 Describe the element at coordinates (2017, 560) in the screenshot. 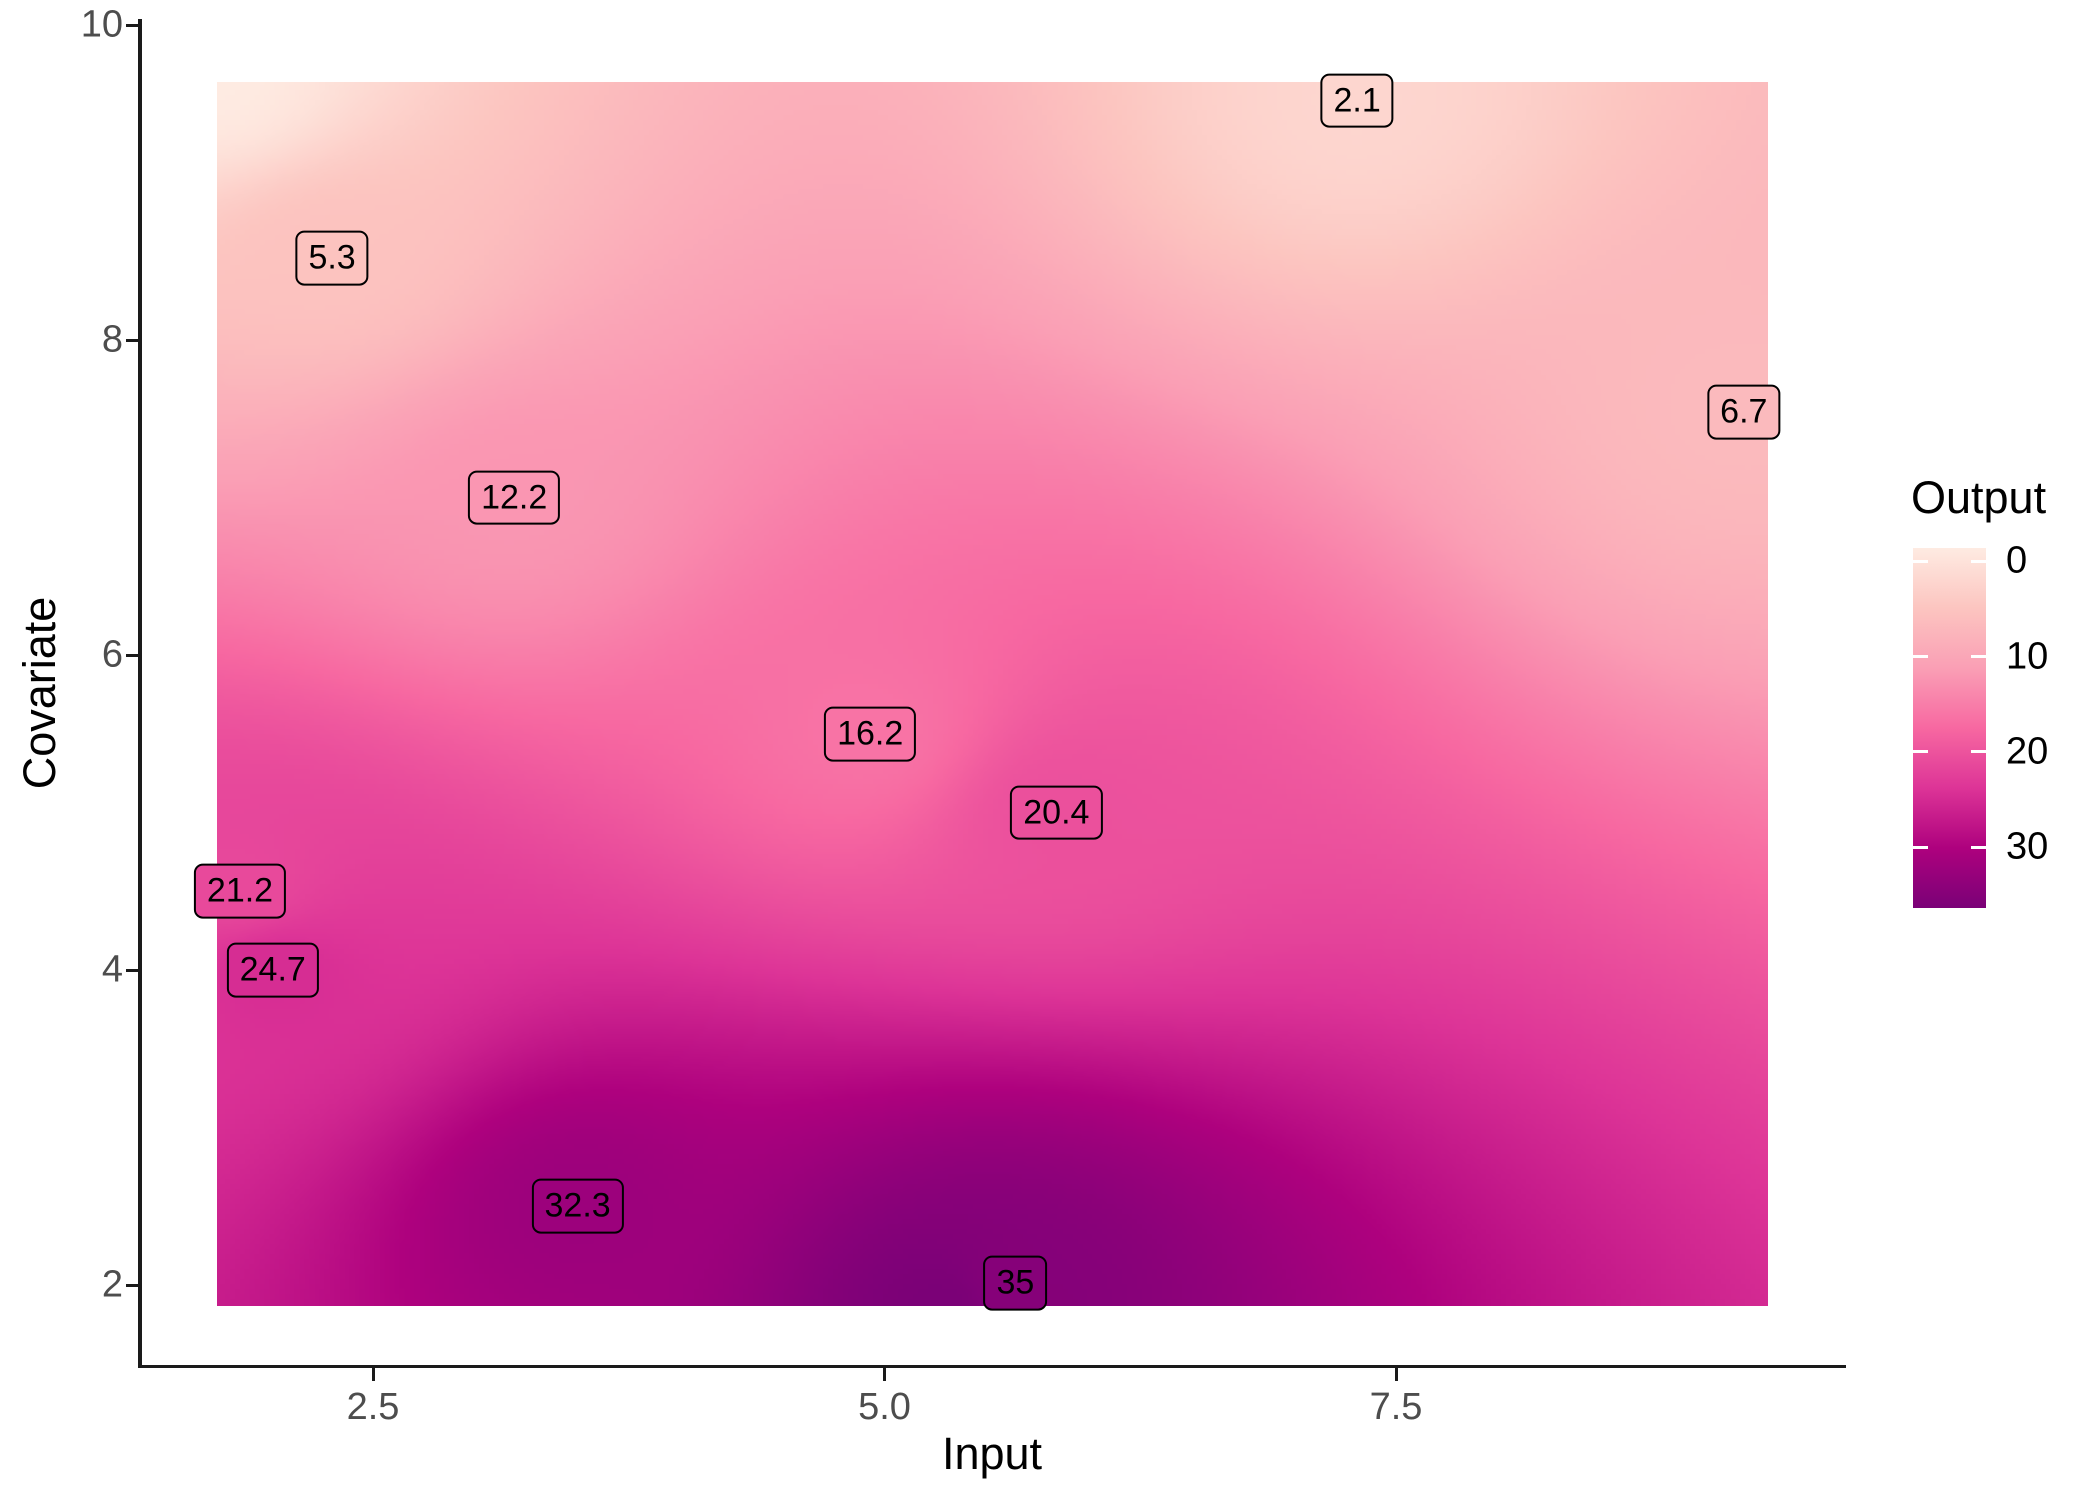

I see `legend-tick-label: 0` at that location.